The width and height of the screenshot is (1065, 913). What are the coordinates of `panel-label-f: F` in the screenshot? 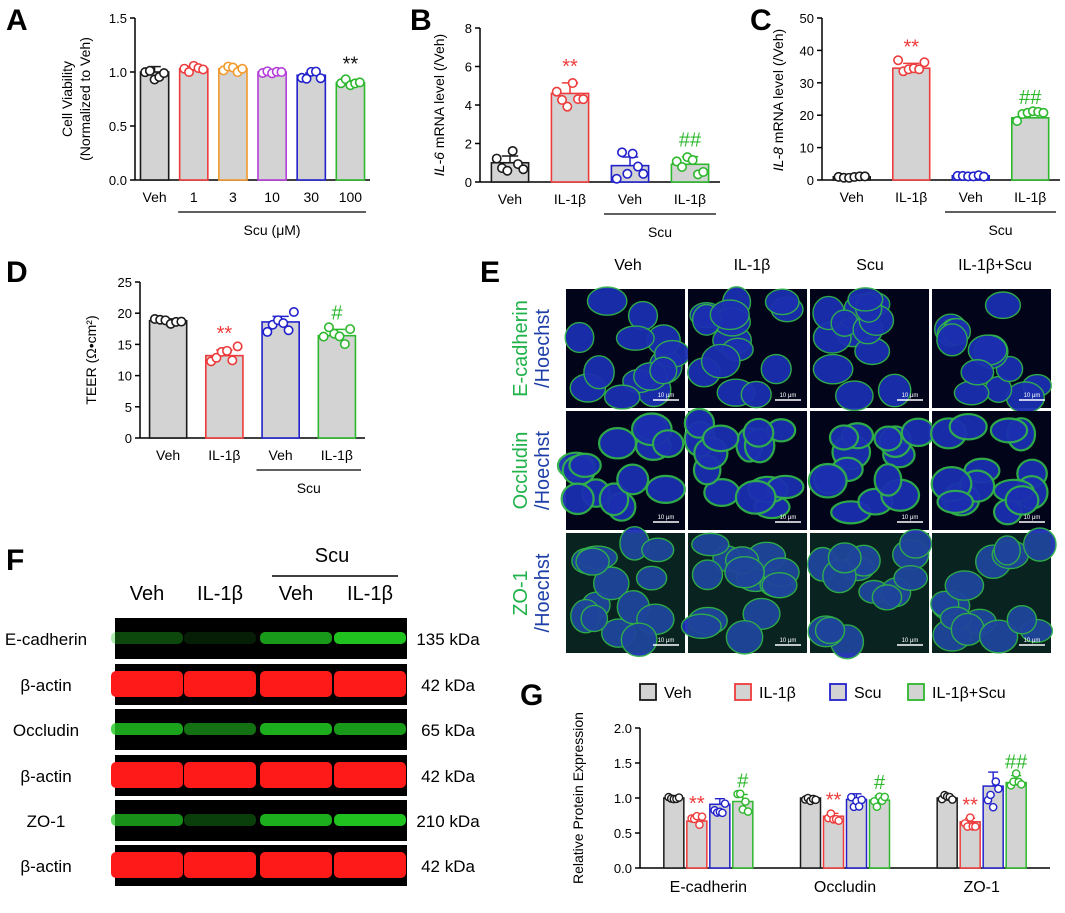 It's located at (15, 560).